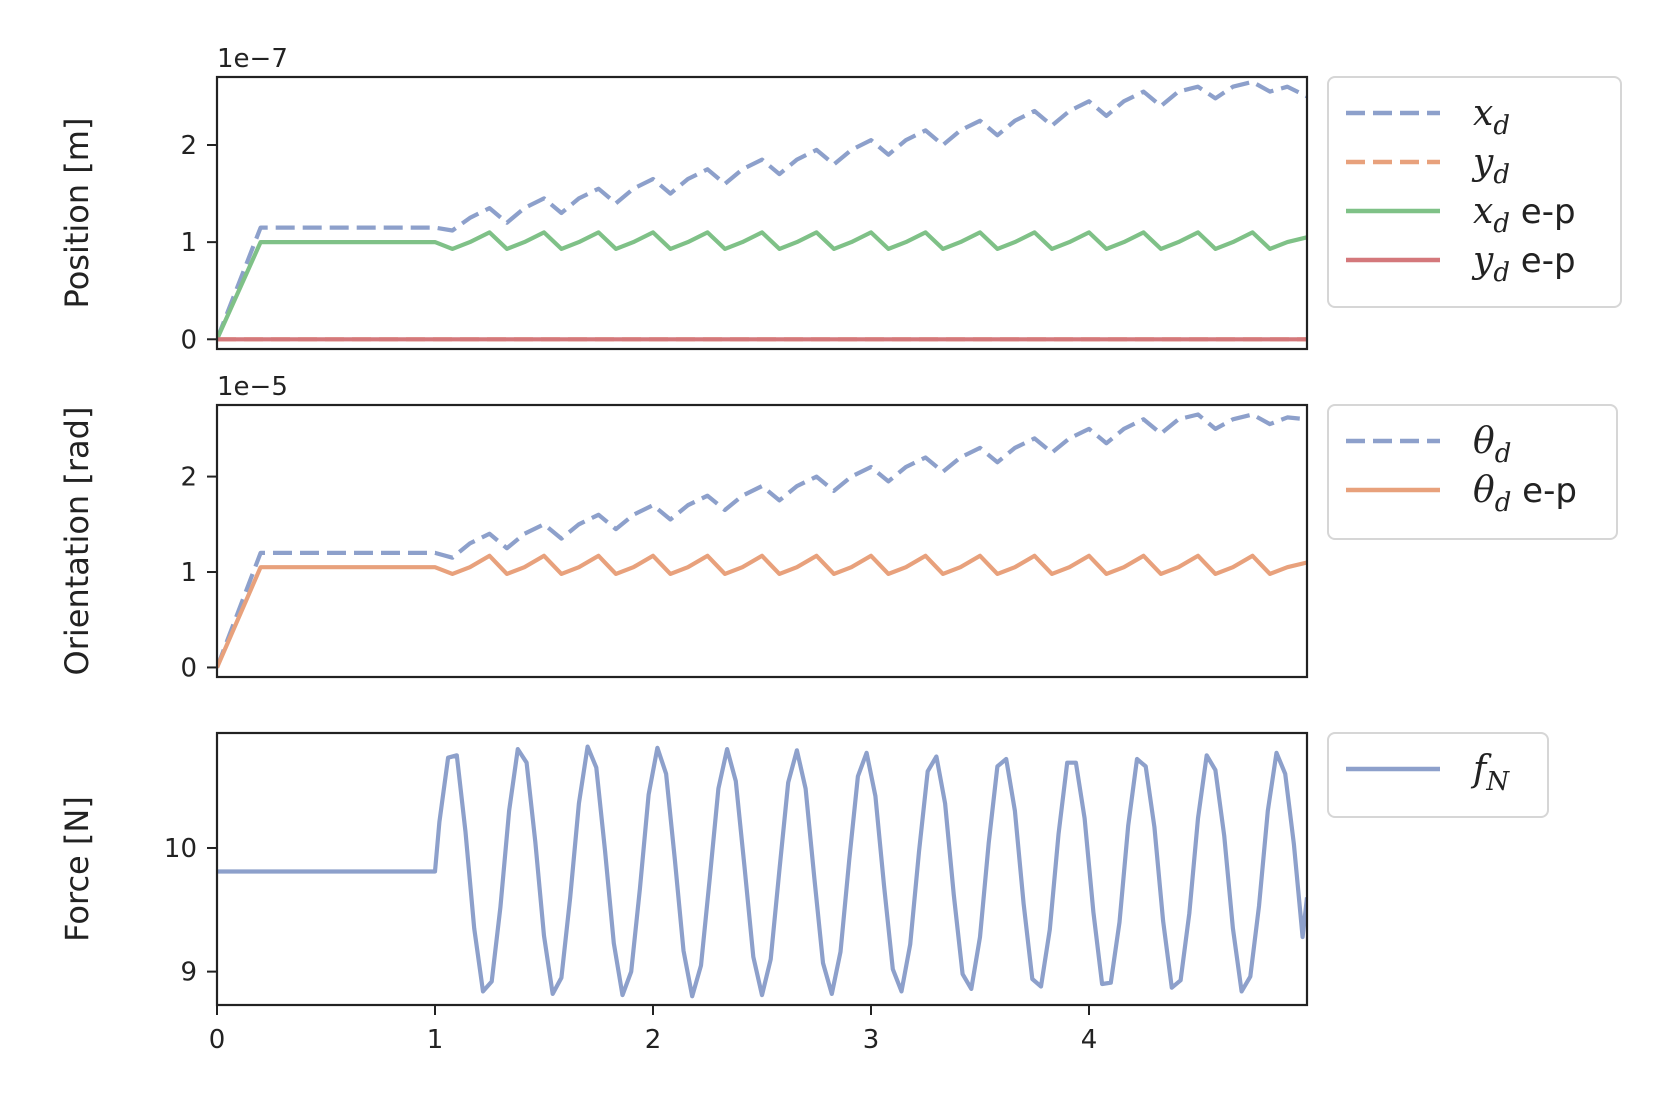 Image resolution: width=1661 pixels, height=1107 pixels. What do you see at coordinates (871, 1040) in the screenshot?
I see `x-tick-label: 3` at bounding box center [871, 1040].